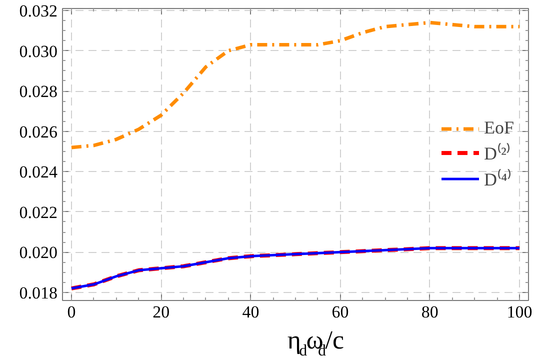 This screenshot has width=538, height=364. Describe the element at coordinates (497, 153) in the screenshot. I see `legend-label: D⁽²⁾` at that location.